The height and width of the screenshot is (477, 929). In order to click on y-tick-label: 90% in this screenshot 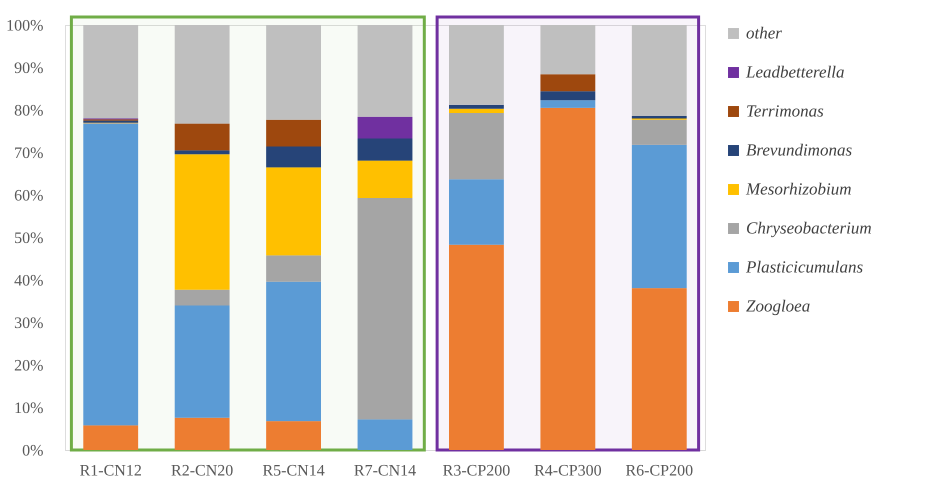, I will do `click(29, 68)`.